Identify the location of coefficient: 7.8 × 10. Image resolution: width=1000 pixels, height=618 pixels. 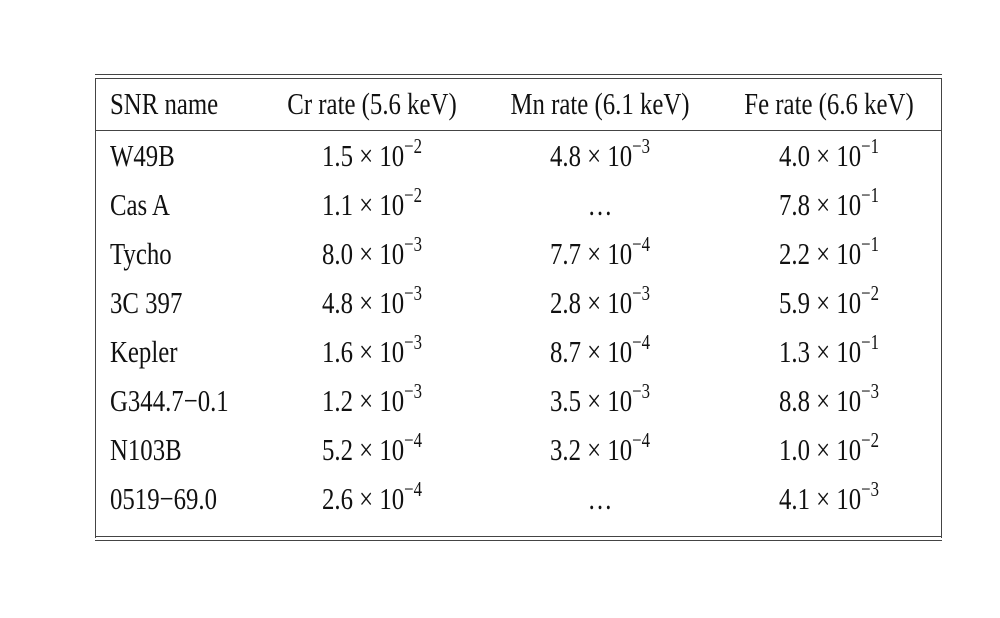
(820, 204).